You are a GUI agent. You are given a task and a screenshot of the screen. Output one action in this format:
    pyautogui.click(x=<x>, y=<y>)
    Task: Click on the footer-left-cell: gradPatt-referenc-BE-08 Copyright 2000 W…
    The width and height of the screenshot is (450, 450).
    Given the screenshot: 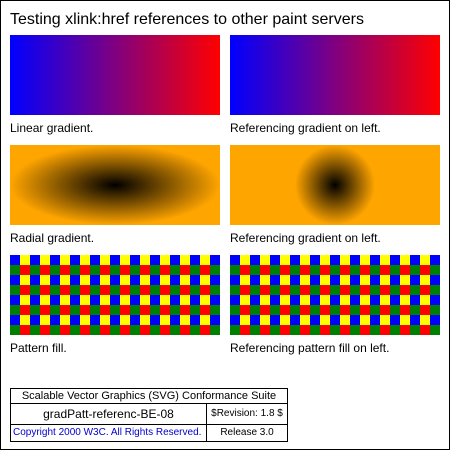 What is the action you would take?
    pyautogui.click(x=109, y=422)
    